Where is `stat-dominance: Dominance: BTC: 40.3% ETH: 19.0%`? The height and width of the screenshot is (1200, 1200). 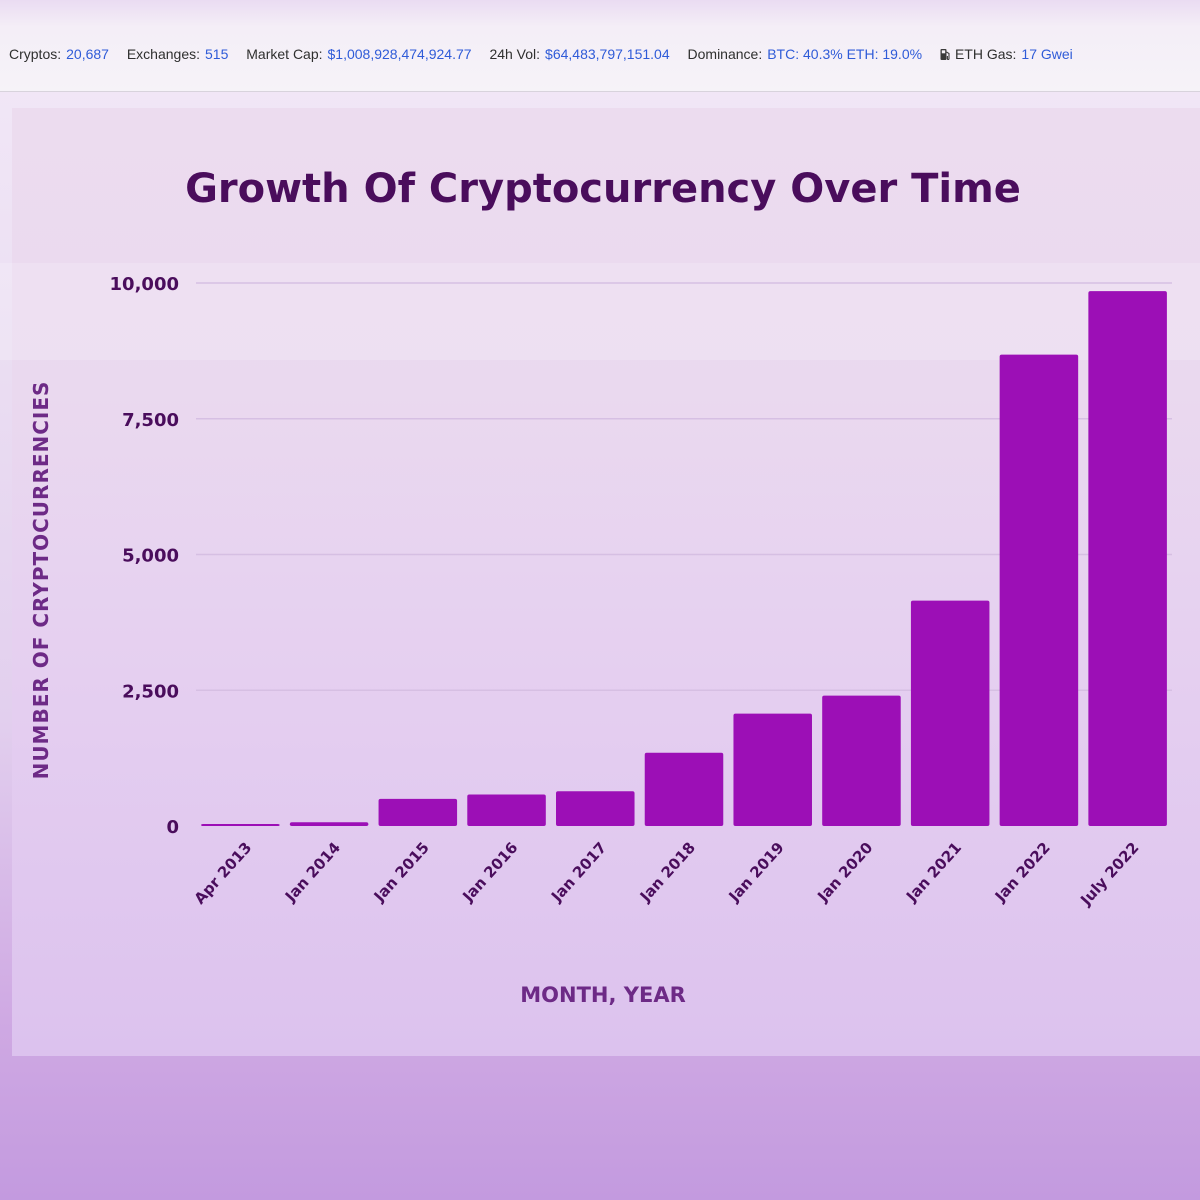 stat-dominance: Dominance: BTC: 40.3% ETH: 19.0% is located at coordinates (805, 54).